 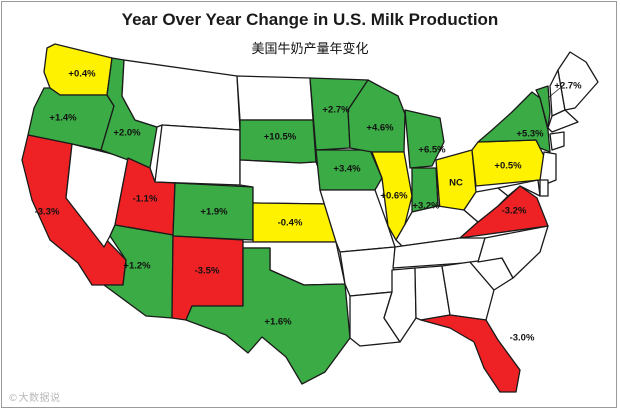 I want to click on state-ma, so click(x=563, y=121).